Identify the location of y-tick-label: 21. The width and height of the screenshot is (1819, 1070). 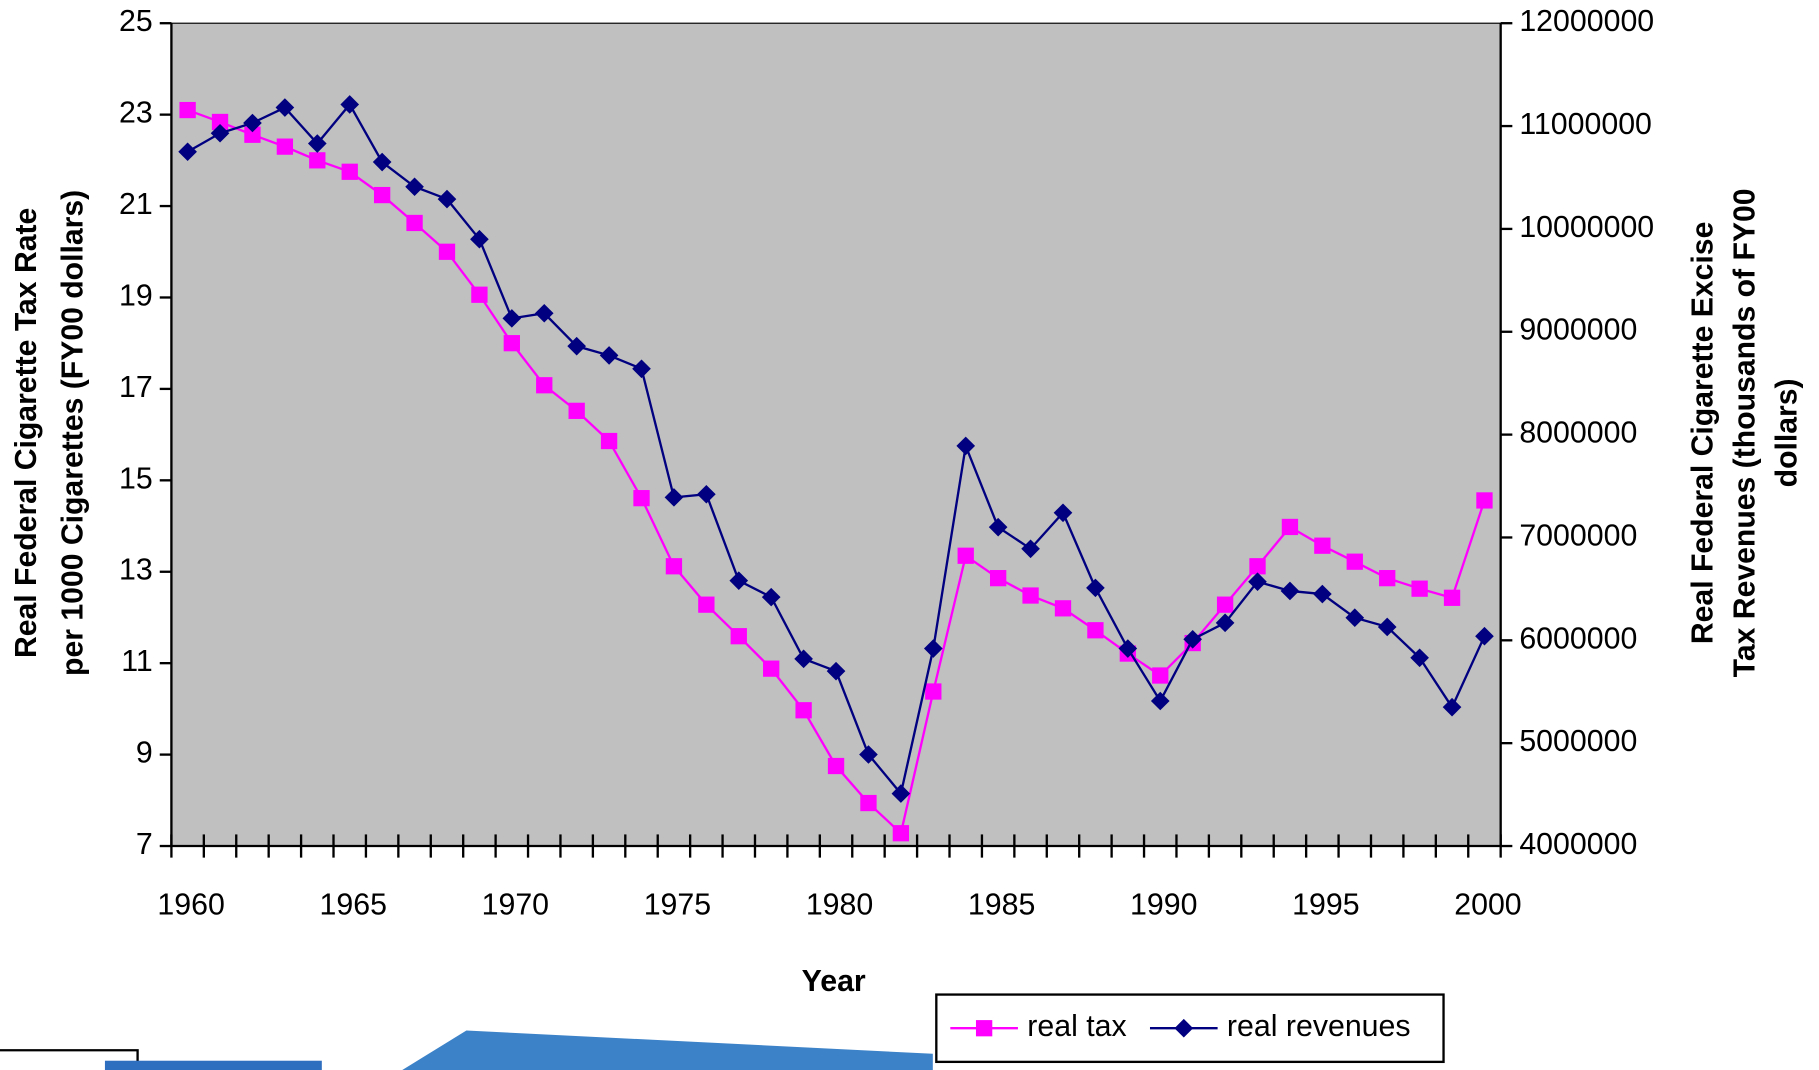
(136, 204).